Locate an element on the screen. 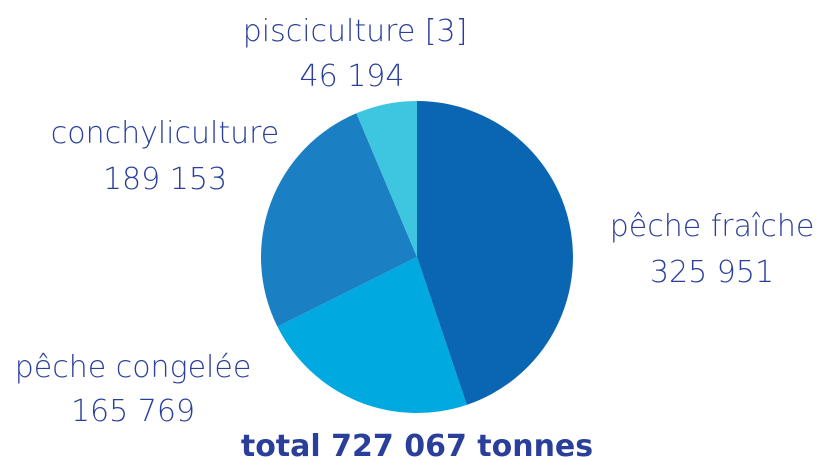 The image size is (825, 460). total-label: total 727 067 tonnes is located at coordinates (417, 444).